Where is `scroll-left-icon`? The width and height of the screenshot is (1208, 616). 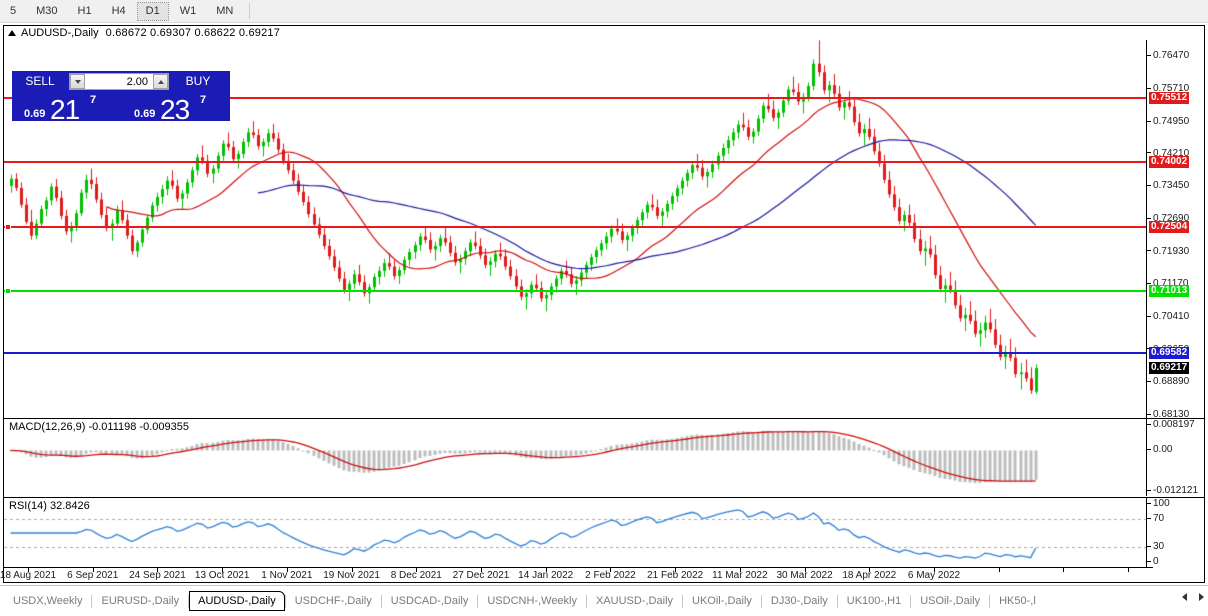
scroll-left-icon is located at coordinates (1184, 597).